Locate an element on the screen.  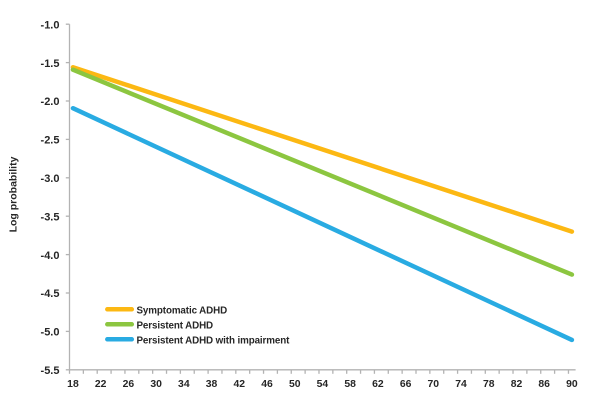
svg-text: 70 is located at coordinates (434, 384).